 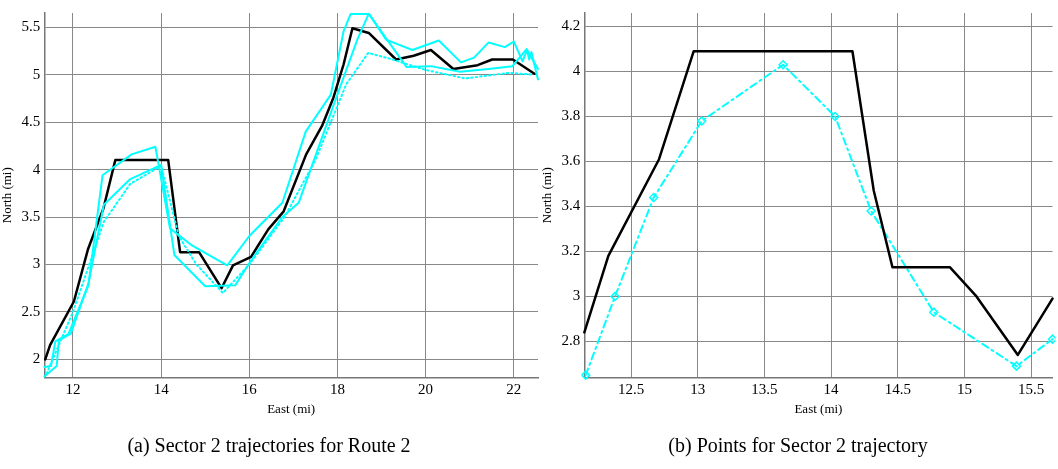 What do you see at coordinates (571, 340) in the screenshot?
I see `y-tick-label: 2.8` at bounding box center [571, 340].